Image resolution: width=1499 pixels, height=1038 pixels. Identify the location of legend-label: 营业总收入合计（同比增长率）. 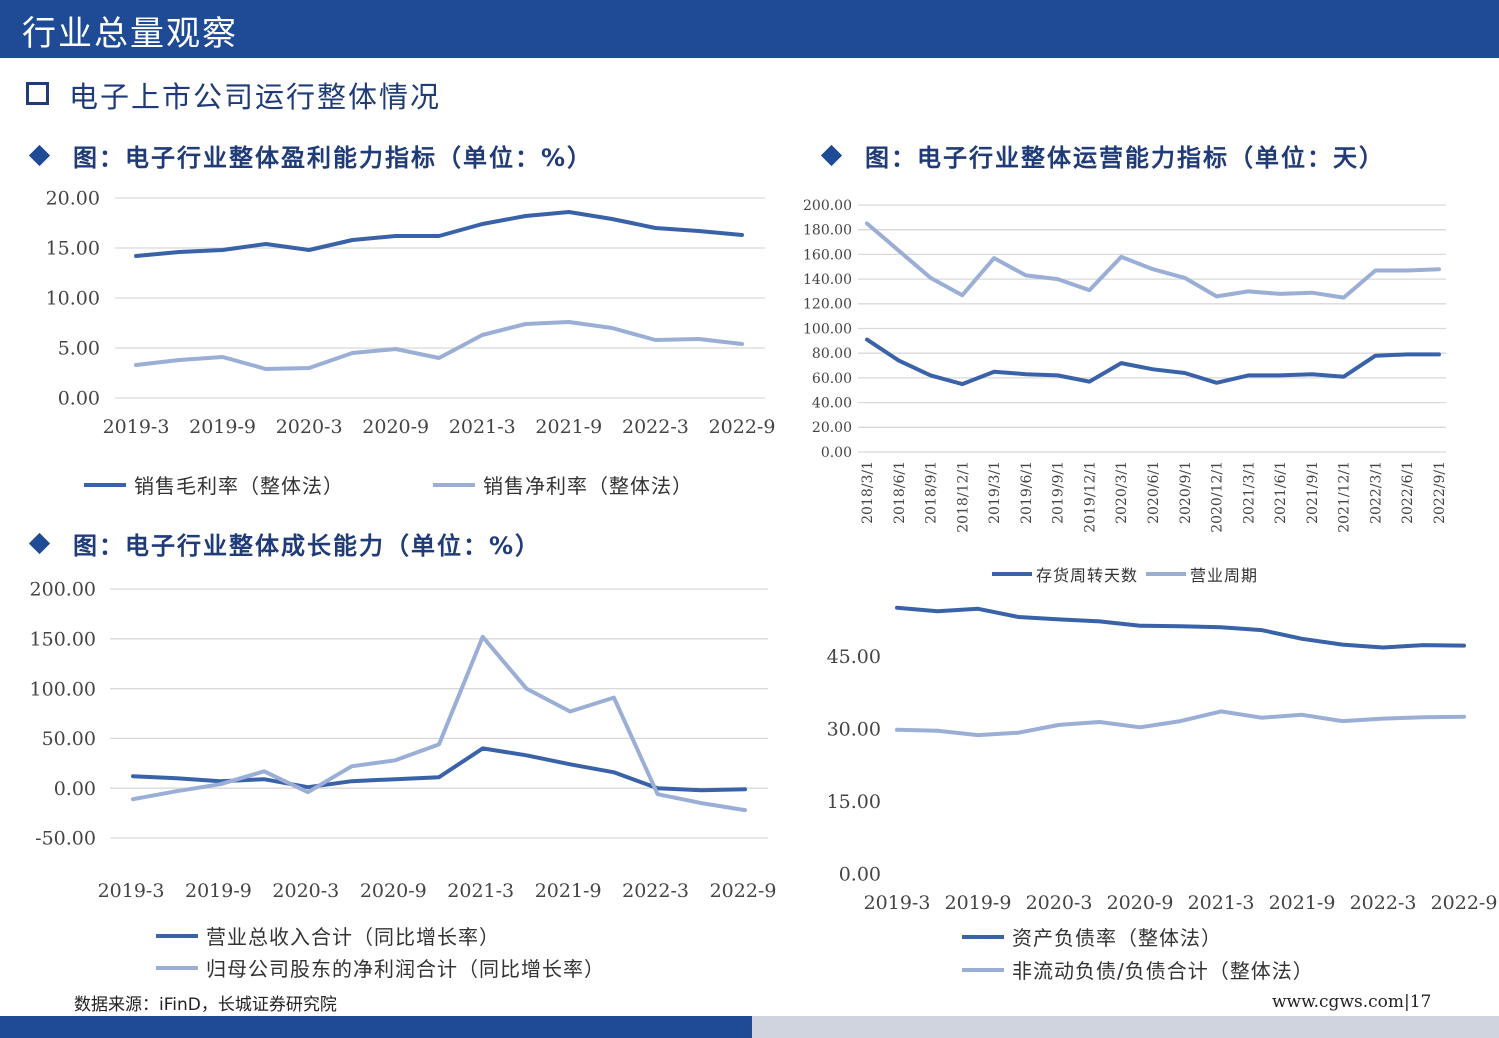
(353, 937).